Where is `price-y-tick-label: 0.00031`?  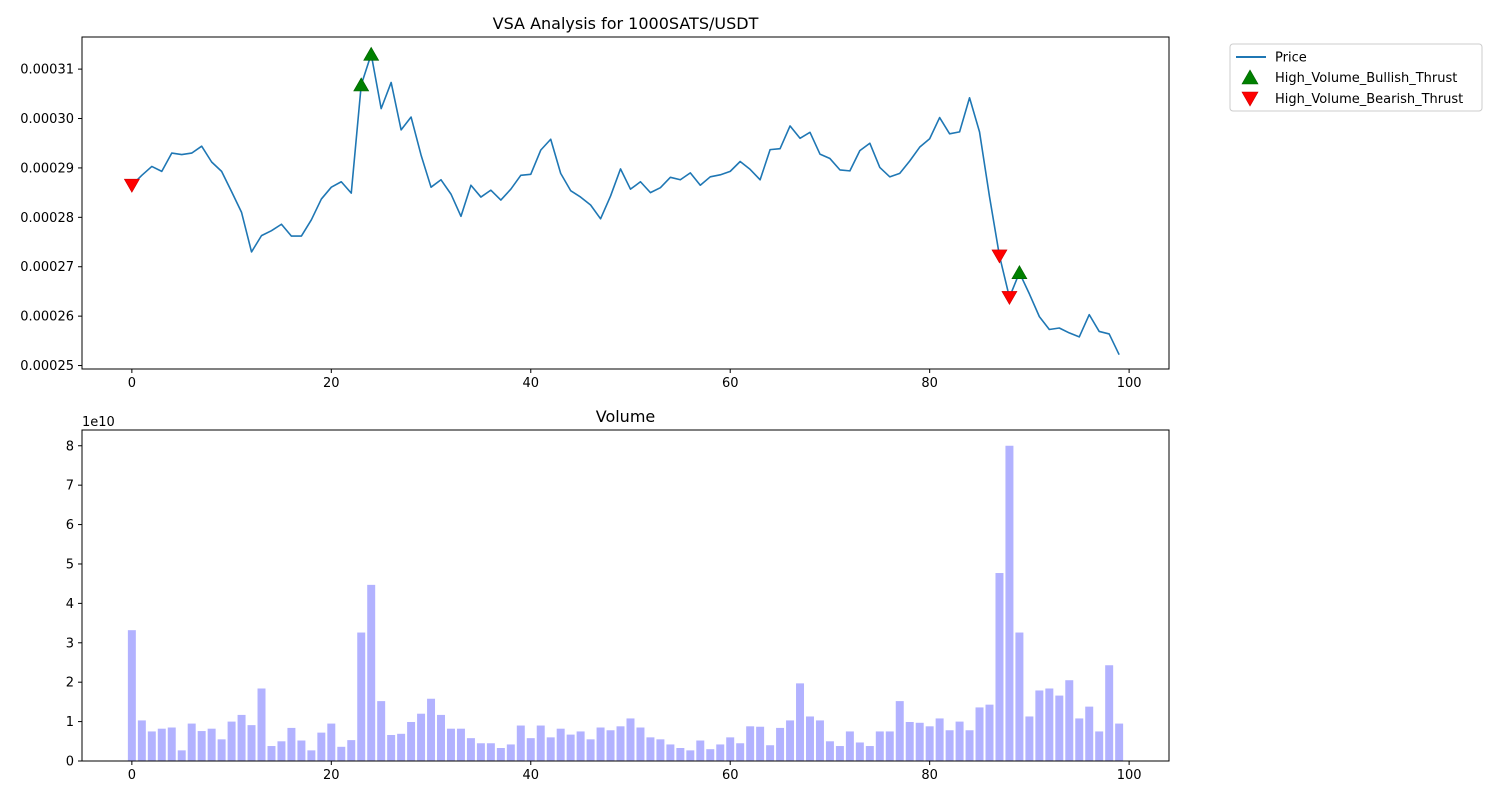
price-y-tick-label: 0.00031 is located at coordinates (47, 70).